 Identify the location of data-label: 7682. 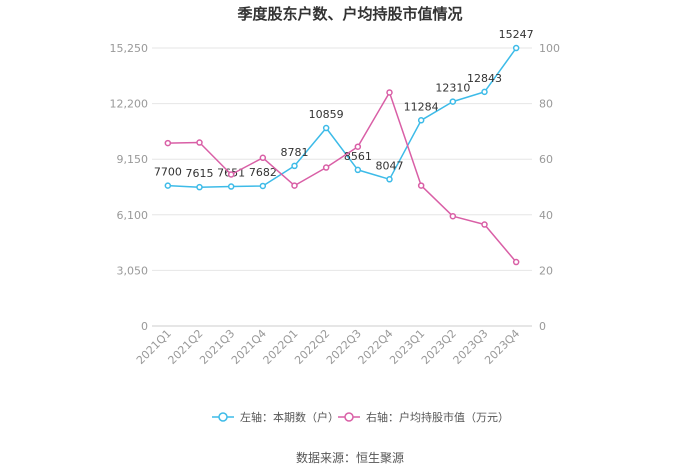
(263, 172).